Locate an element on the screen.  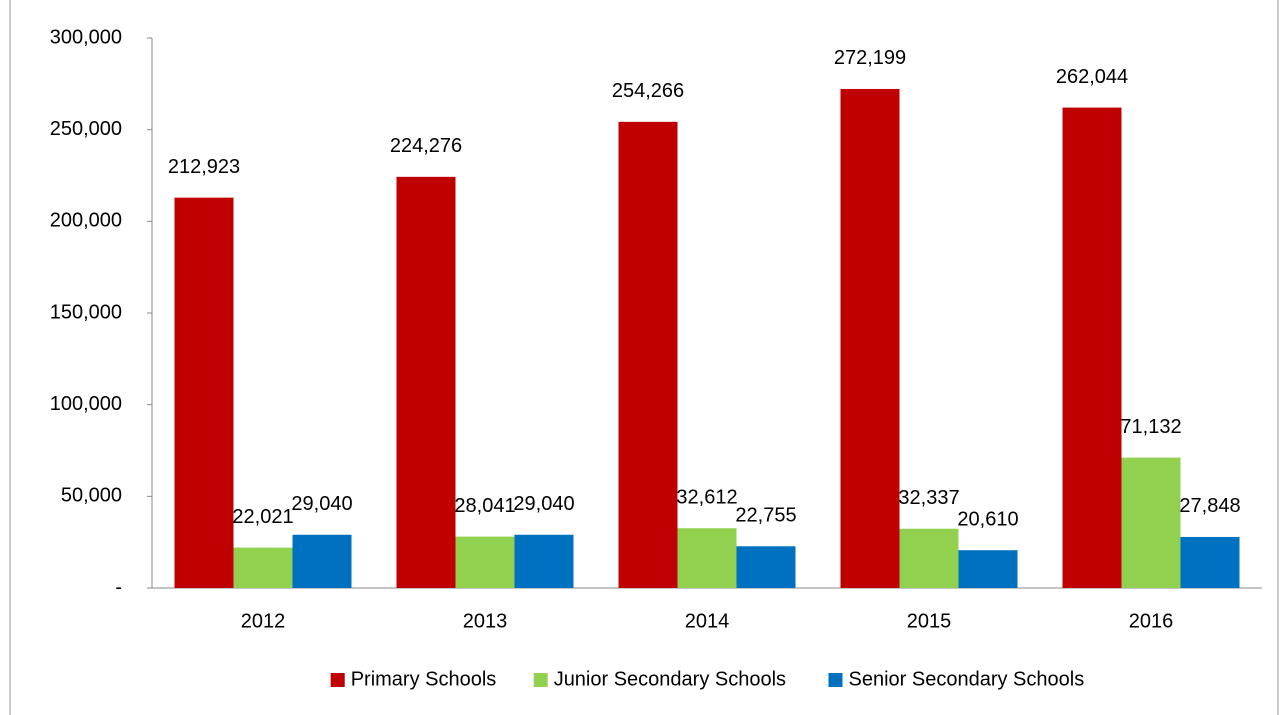
data-label: 272,199 is located at coordinates (870, 58).